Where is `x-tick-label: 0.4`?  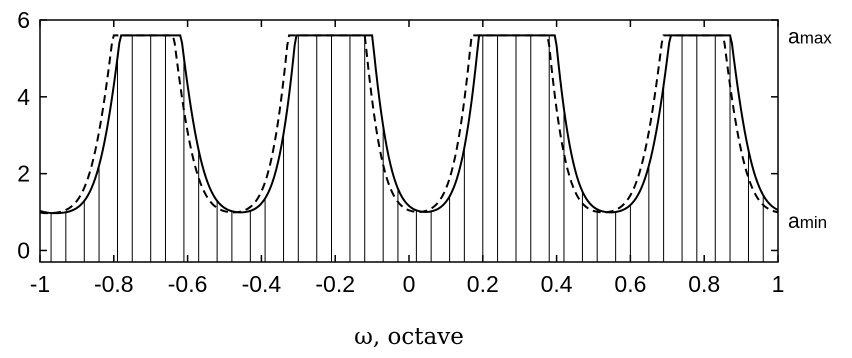
x-tick-label: 0.4 is located at coordinates (557, 284).